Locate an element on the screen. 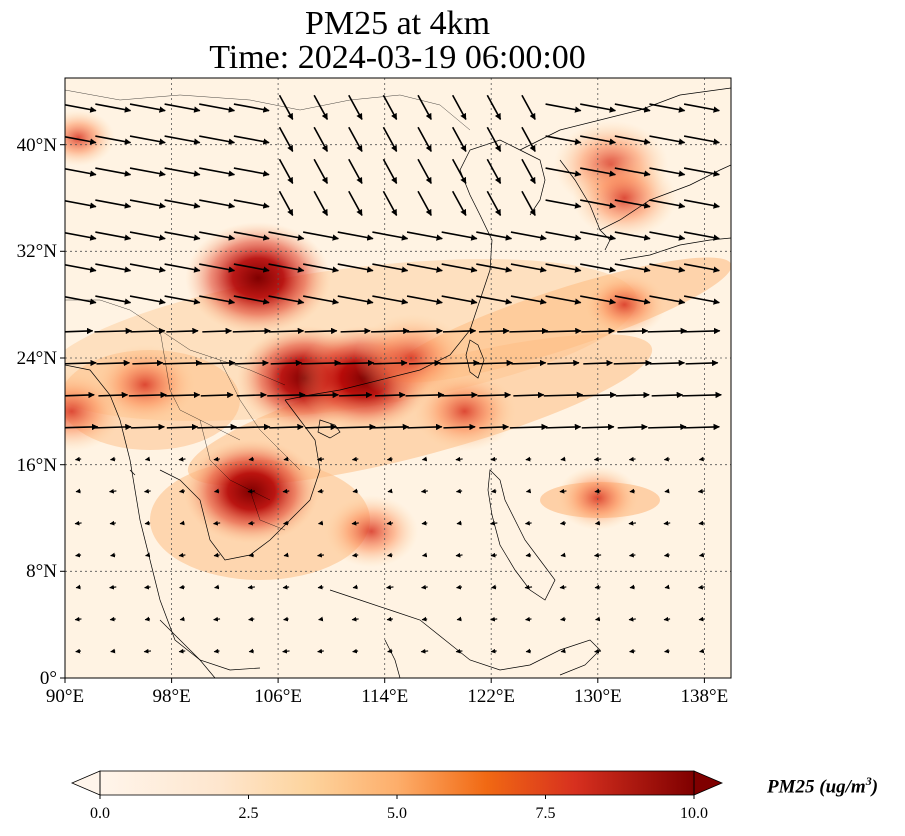  colorbar-tick: 5.0 is located at coordinates (397, 813).